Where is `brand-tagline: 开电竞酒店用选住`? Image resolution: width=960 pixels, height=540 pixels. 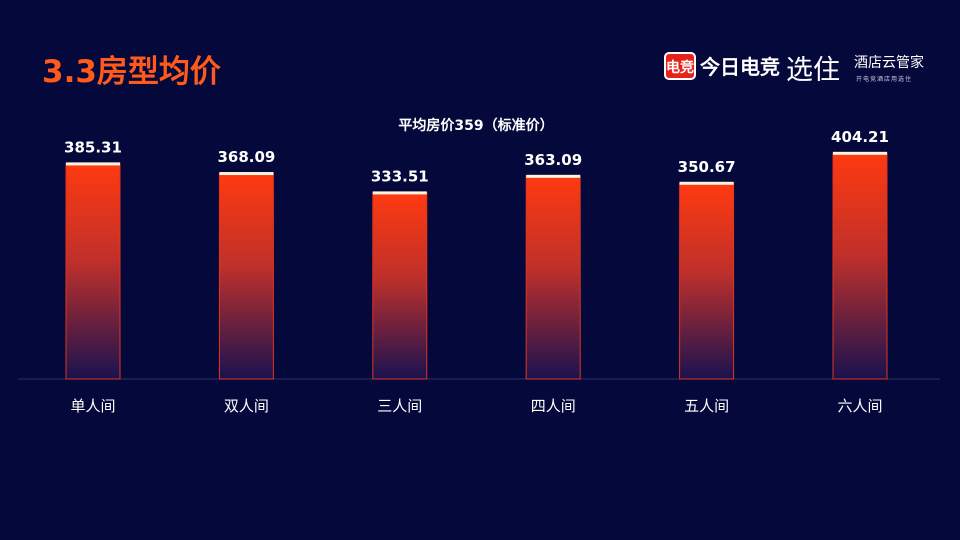 brand-tagline: 开电竞酒店用选住 is located at coordinates (884, 79).